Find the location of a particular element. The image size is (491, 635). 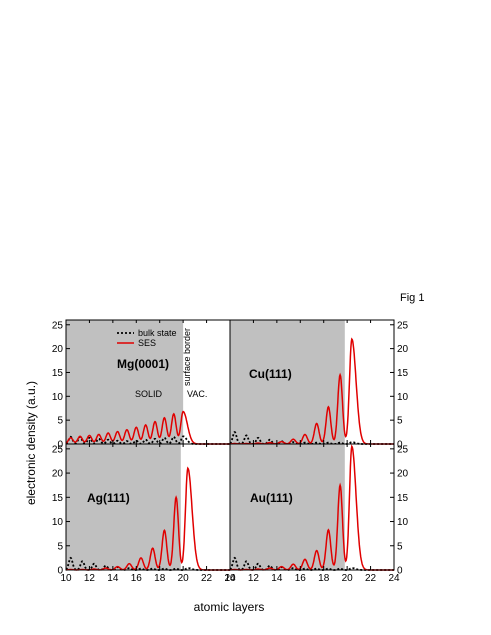

legend-ses-label: SES is located at coordinates (147, 343).